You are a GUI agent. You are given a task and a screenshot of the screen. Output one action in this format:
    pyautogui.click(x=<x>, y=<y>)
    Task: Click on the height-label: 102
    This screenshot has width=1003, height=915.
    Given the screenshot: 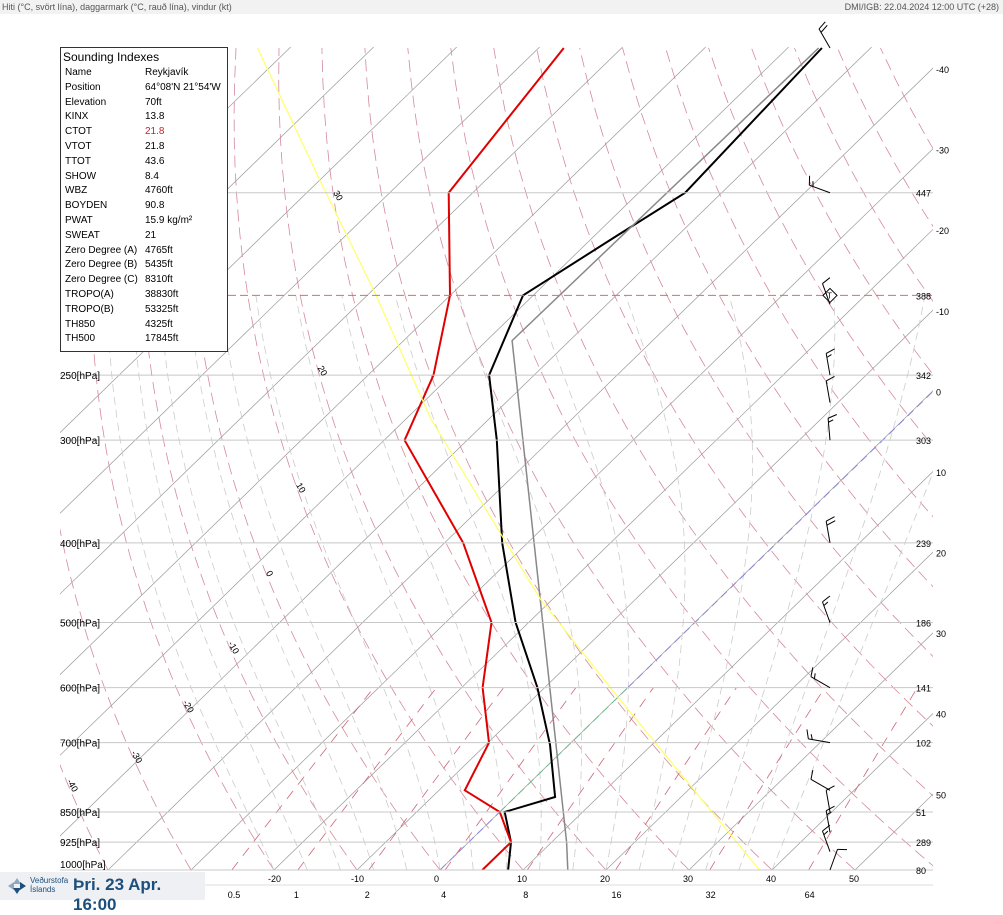 What is the action you would take?
    pyautogui.click(x=923, y=744)
    